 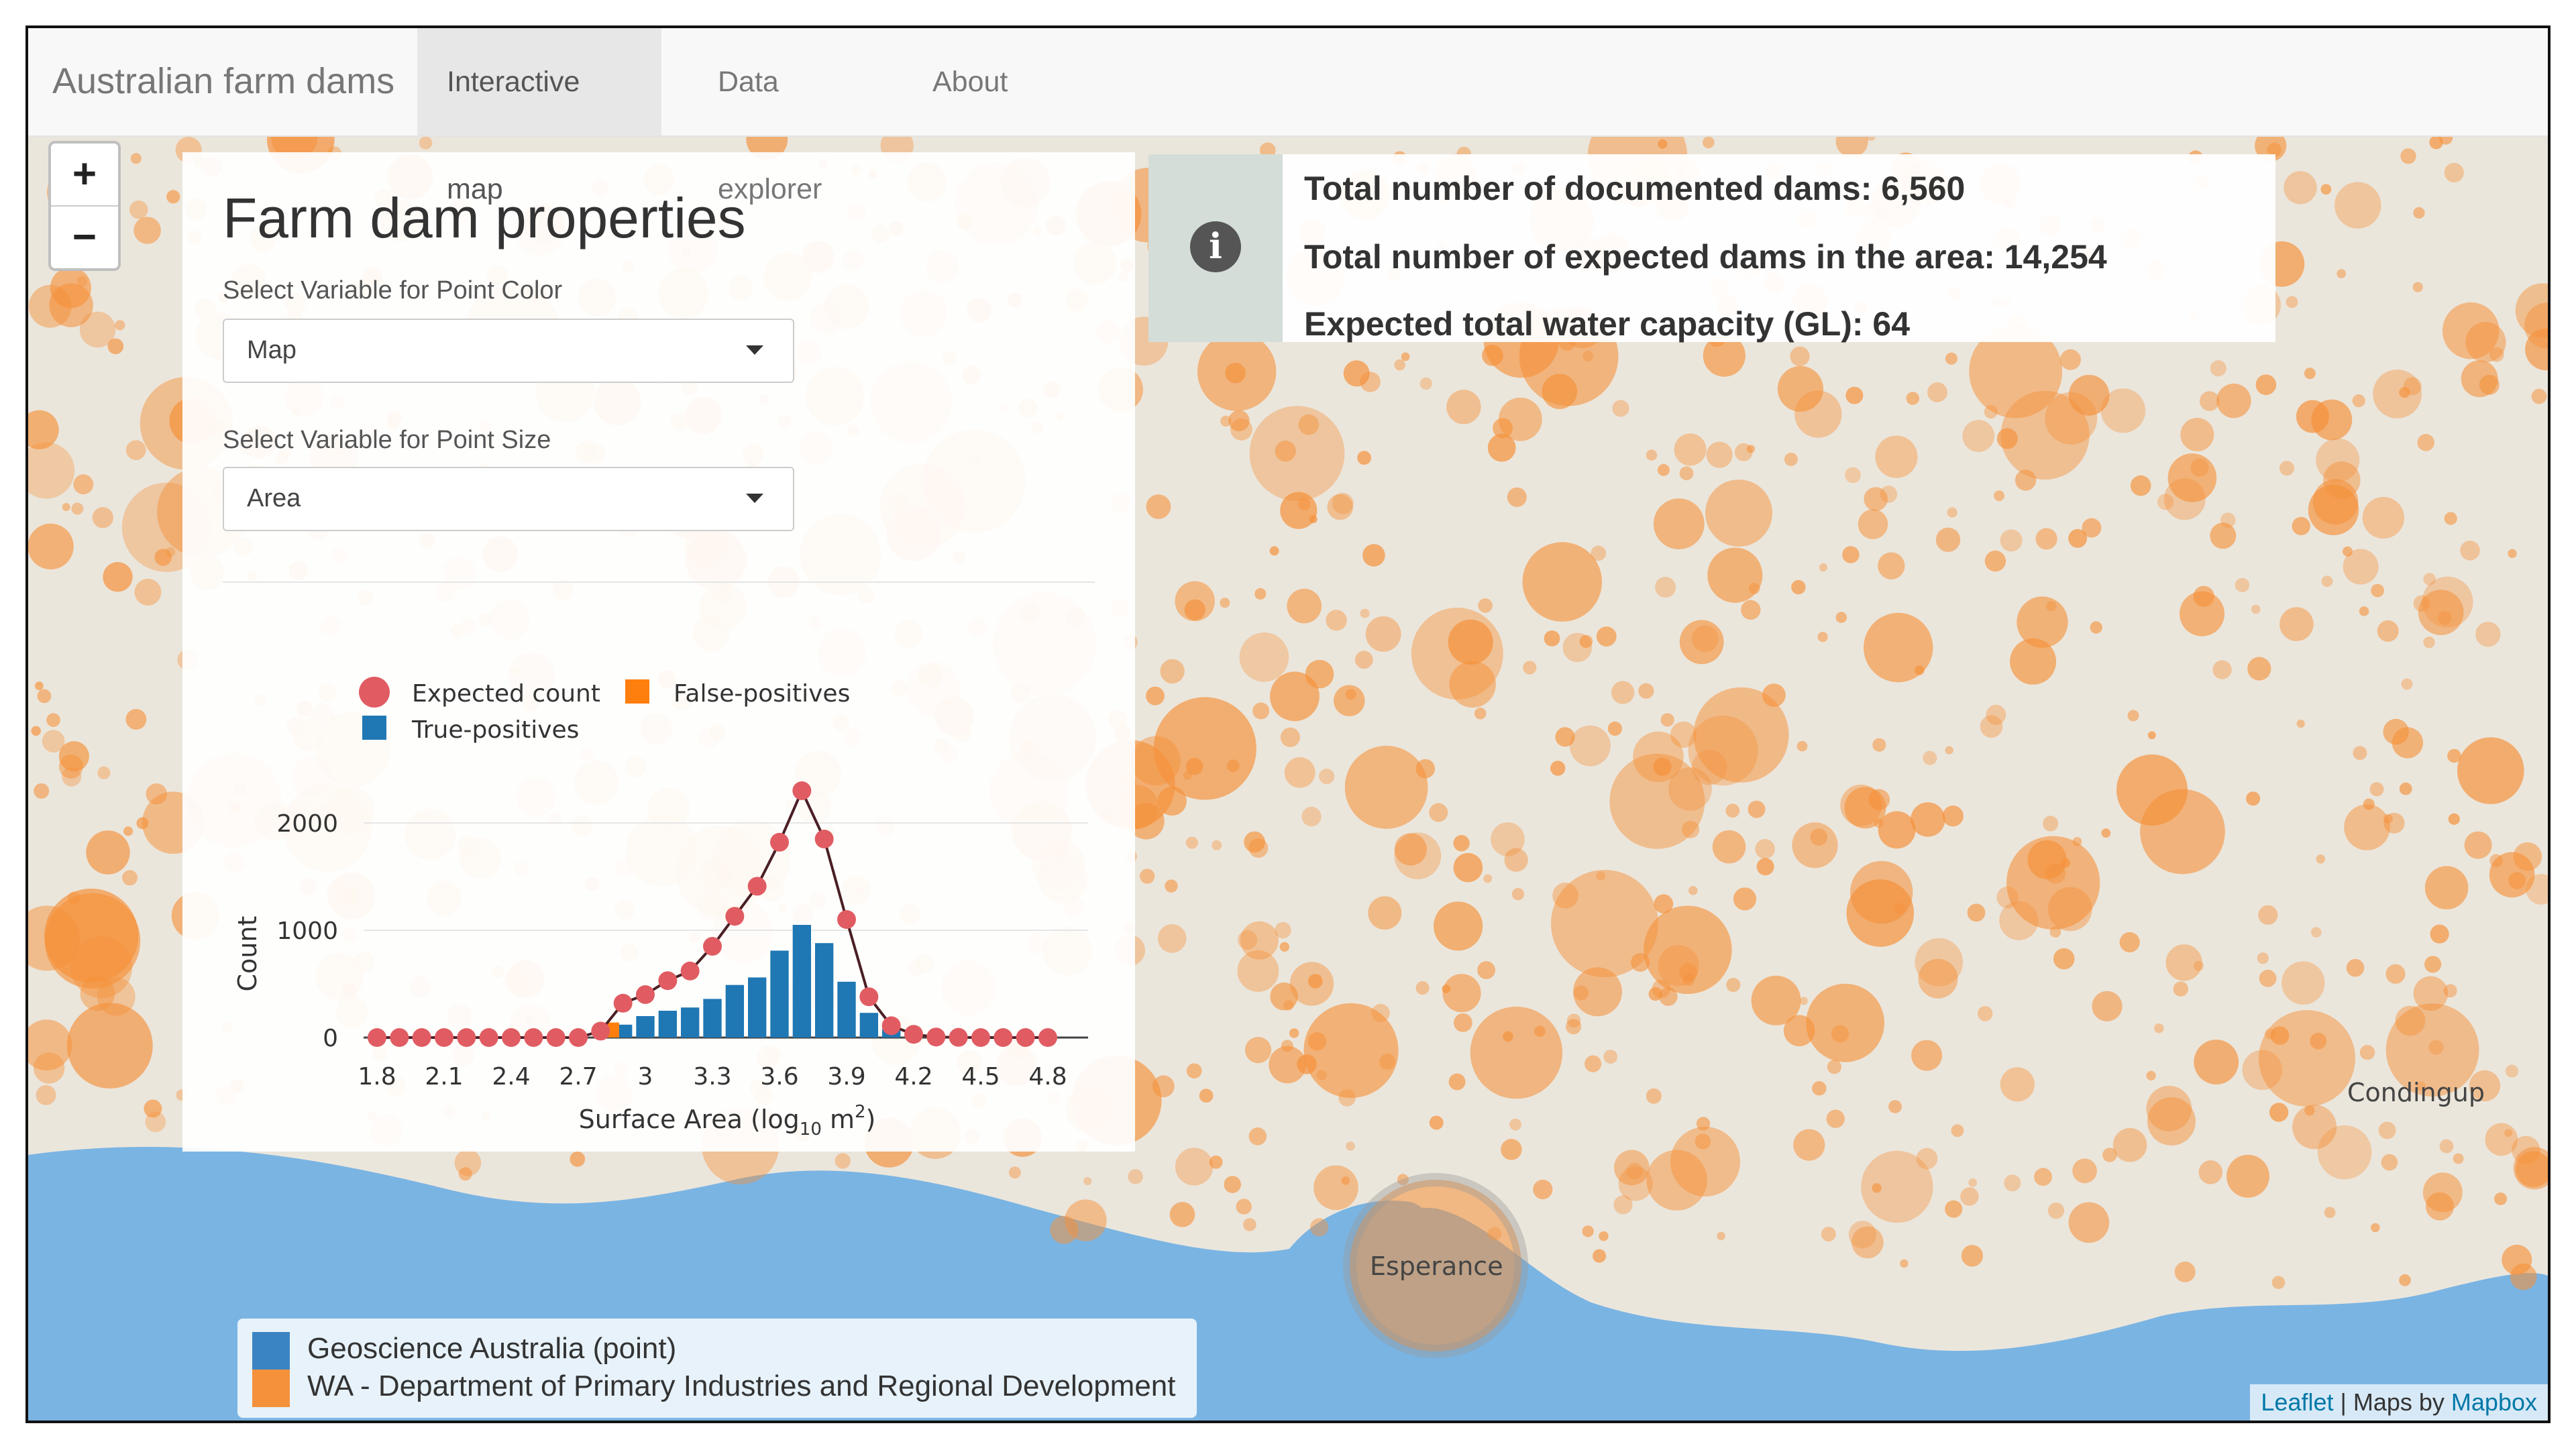 What do you see at coordinates (84, 174) in the screenshot?
I see `zoom-in-button: +` at bounding box center [84, 174].